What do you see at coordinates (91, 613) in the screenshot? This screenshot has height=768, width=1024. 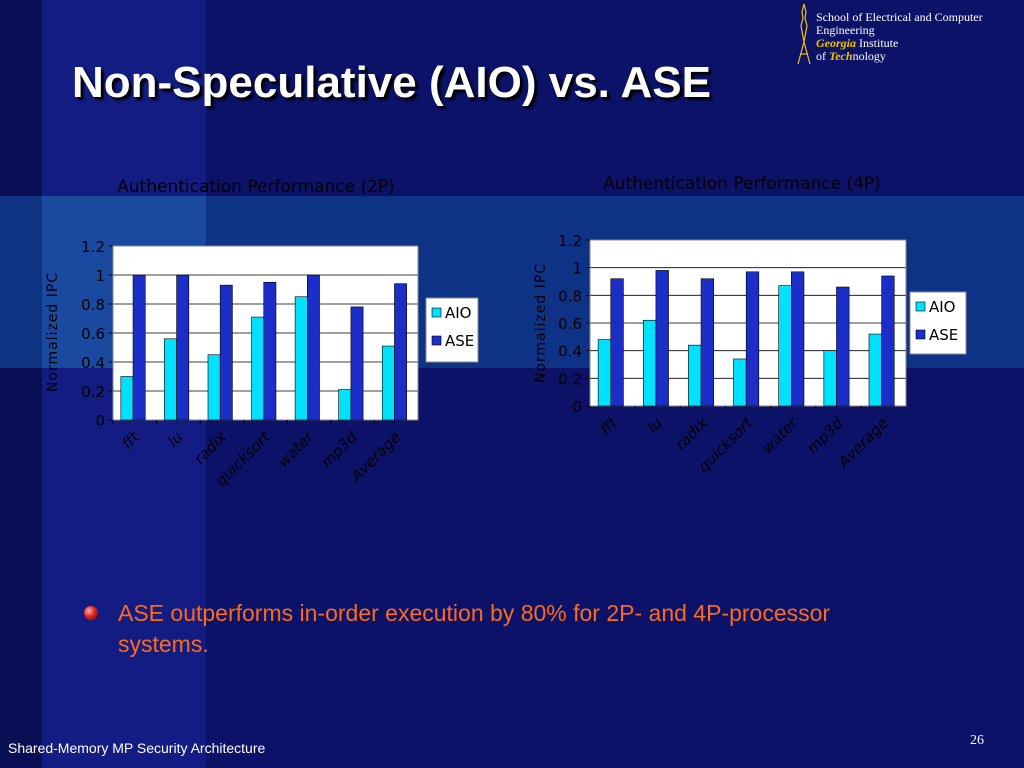 I see `bullet-icon` at bounding box center [91, 613].